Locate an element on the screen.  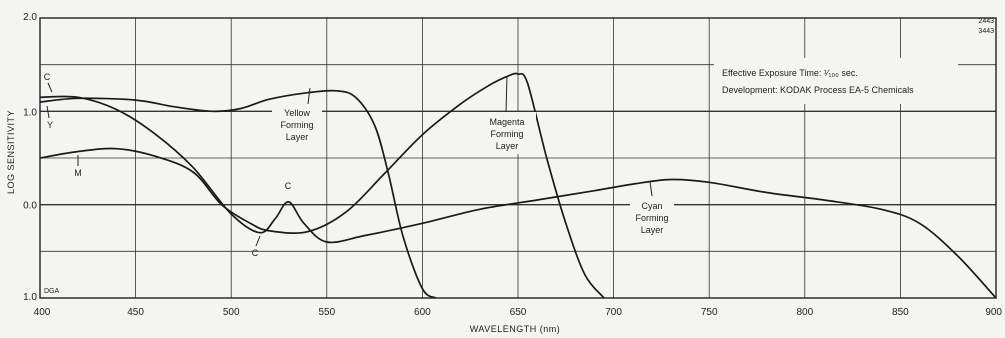
yellow-label-line-2: Forming is located at coordinates (296, 125).